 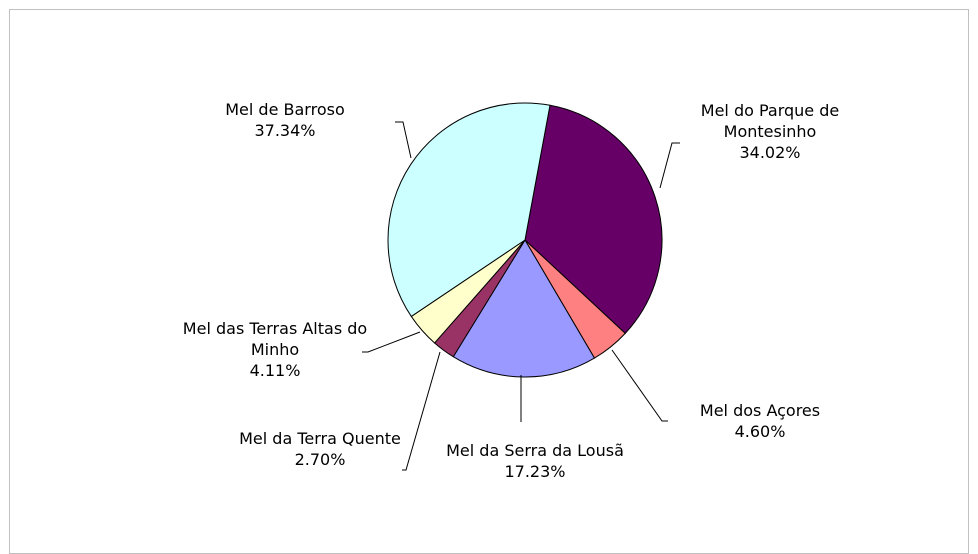 What do you see at coordinates (320, 438) in the screenshot?
I see `slice-name: Mel da Terra Quente` at bounding box center [320, 438].